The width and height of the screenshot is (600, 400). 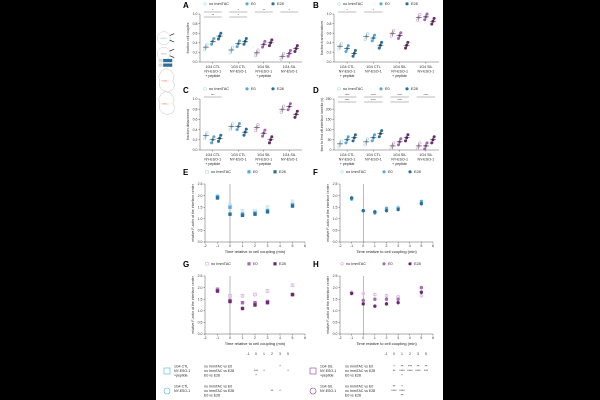 What do you see at coordinates (255, 246) in the screenshot?
I see `x-tick-label: 2` at bounding box center [255, 246].